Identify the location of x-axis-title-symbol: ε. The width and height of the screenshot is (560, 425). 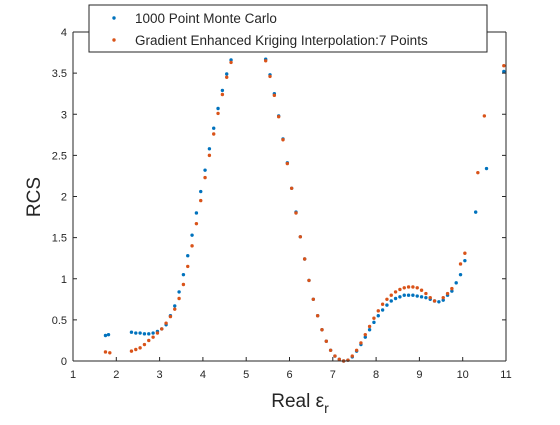
(320, 401).